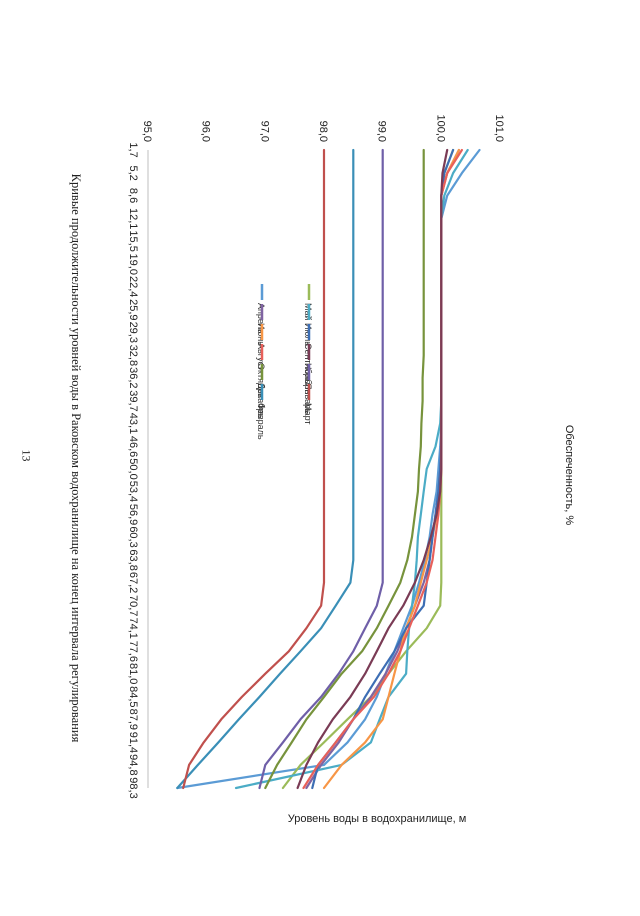 The image size is (640, 916). I want to click on legend-label-march: Март, so click(308, 414).